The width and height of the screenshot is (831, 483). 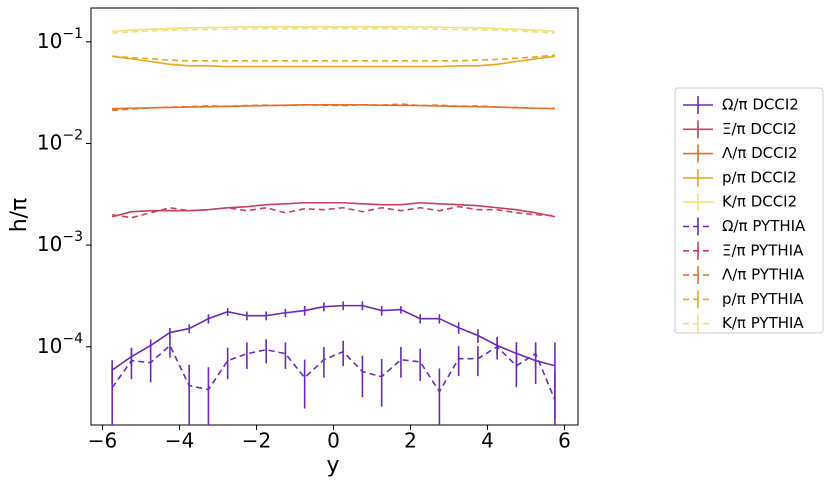 What do you see at coordinates (179, 441) in the screenshot?
I see `x-tick-label: −4` at bounding box center [179, 441].